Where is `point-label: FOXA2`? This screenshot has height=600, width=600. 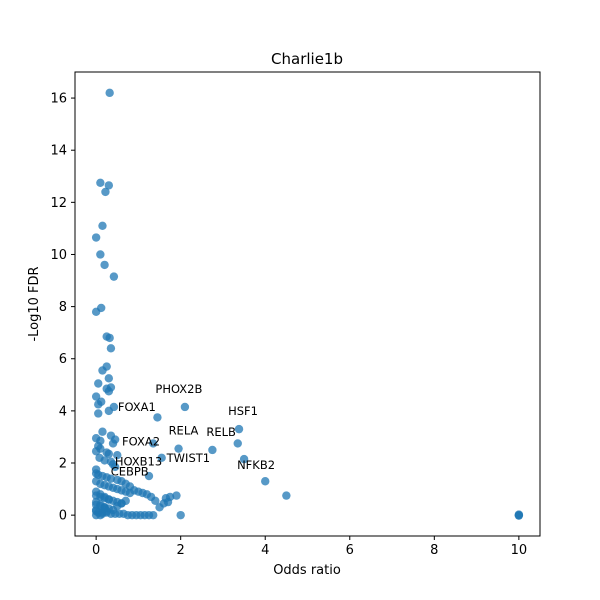 point-label: FOXA2 is located at coordinates (141, 441).